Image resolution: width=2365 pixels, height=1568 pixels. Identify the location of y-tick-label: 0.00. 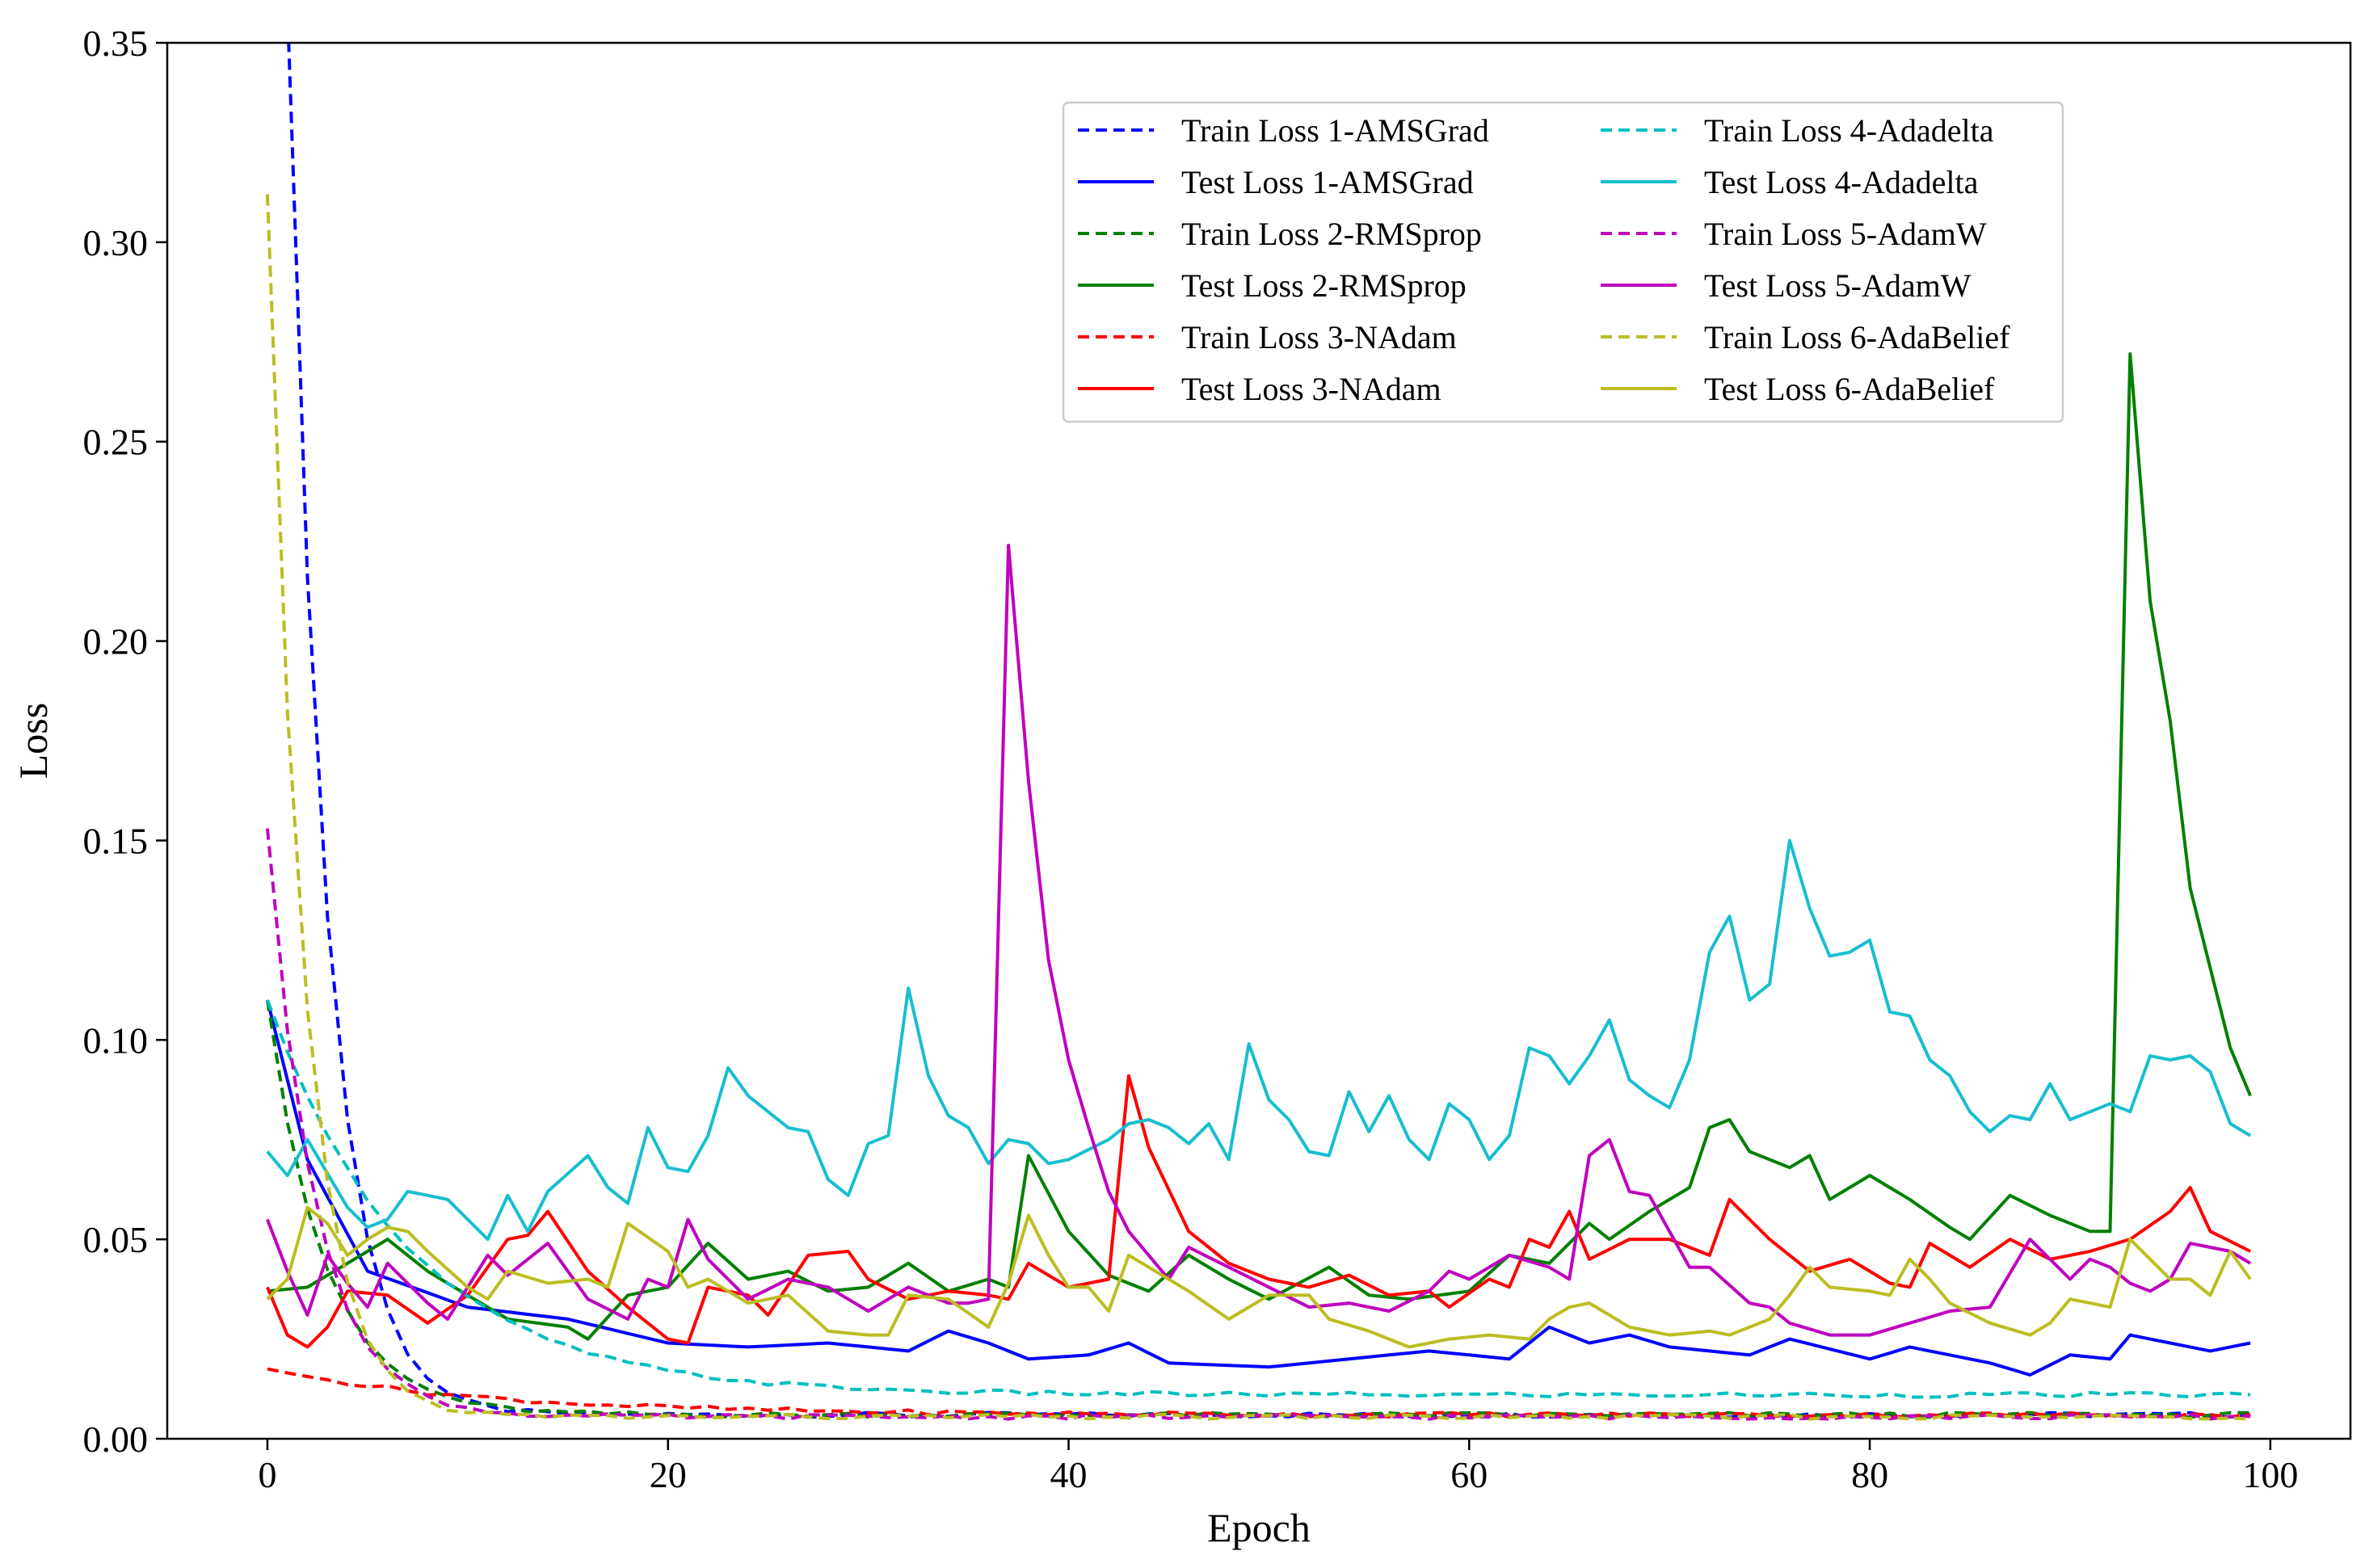
(116, 1439).